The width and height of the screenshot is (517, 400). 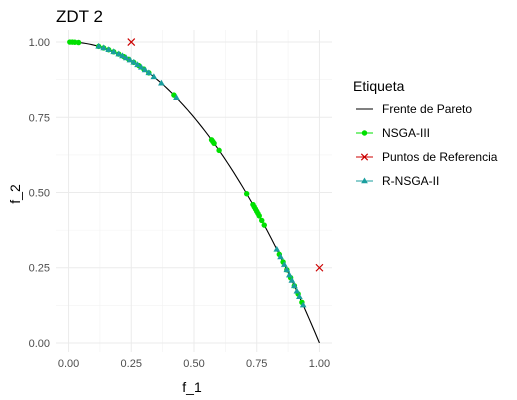 I want to click on x-tick-label: 0.00, so click(x=68, y=364).